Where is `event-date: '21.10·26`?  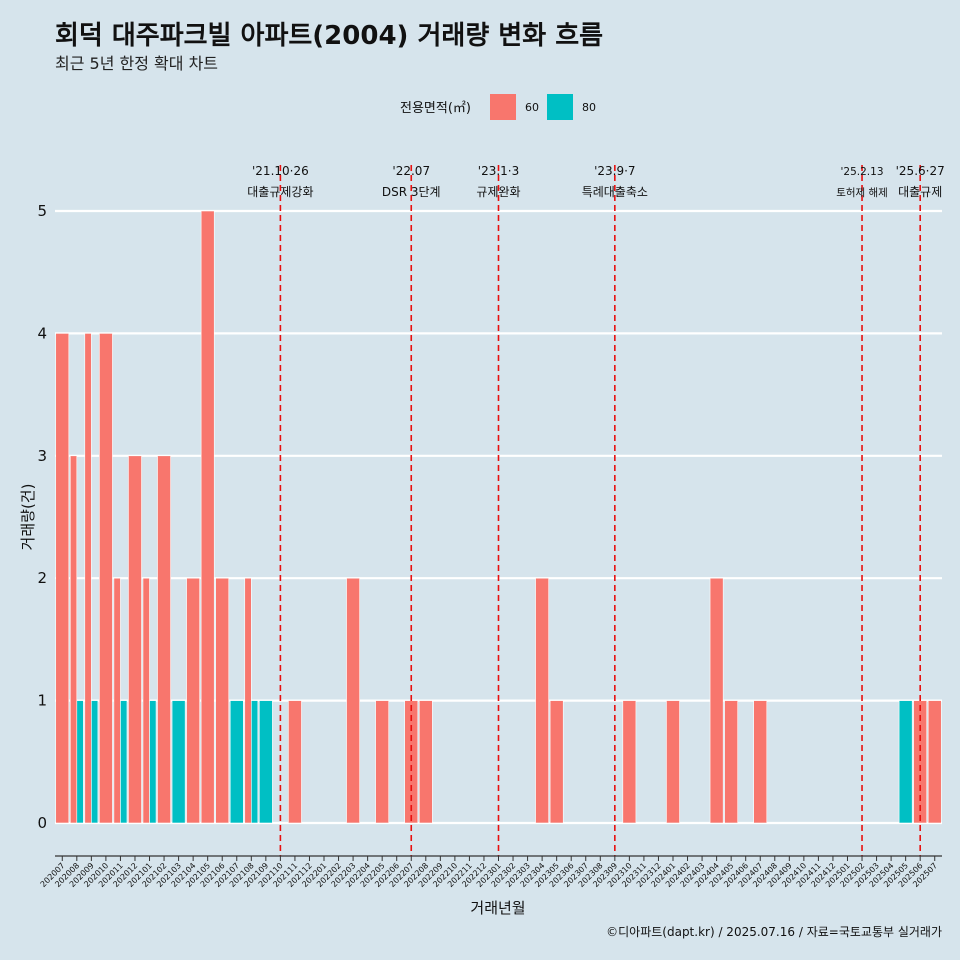 event-date: '21.10·26 is located at coordinates (280, 171).